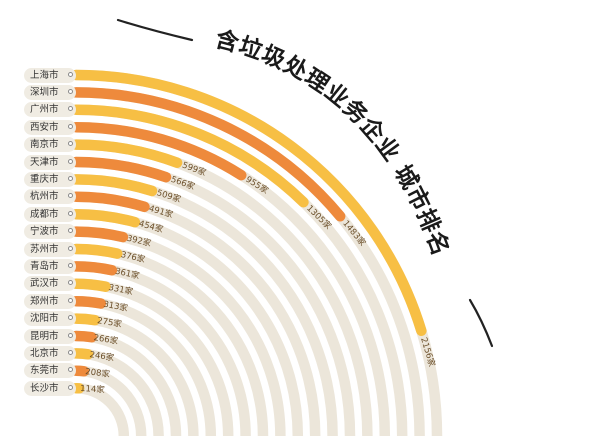 The width and height of the screenshot is (594, 436). I want to click on value-label-11: 376家, so click(133, 257).